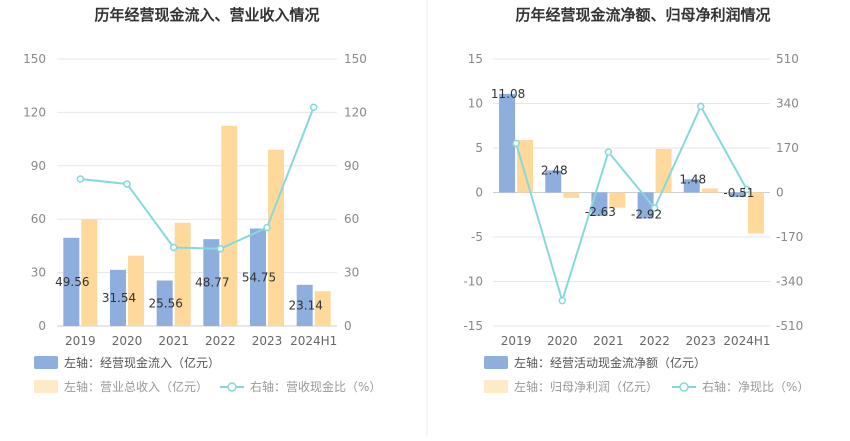 The width and height of the screenshot is (850, 441). Describe the element at coordinates (475, 59) in the screenshot. I see `left-axis-tick: 15` at that location.